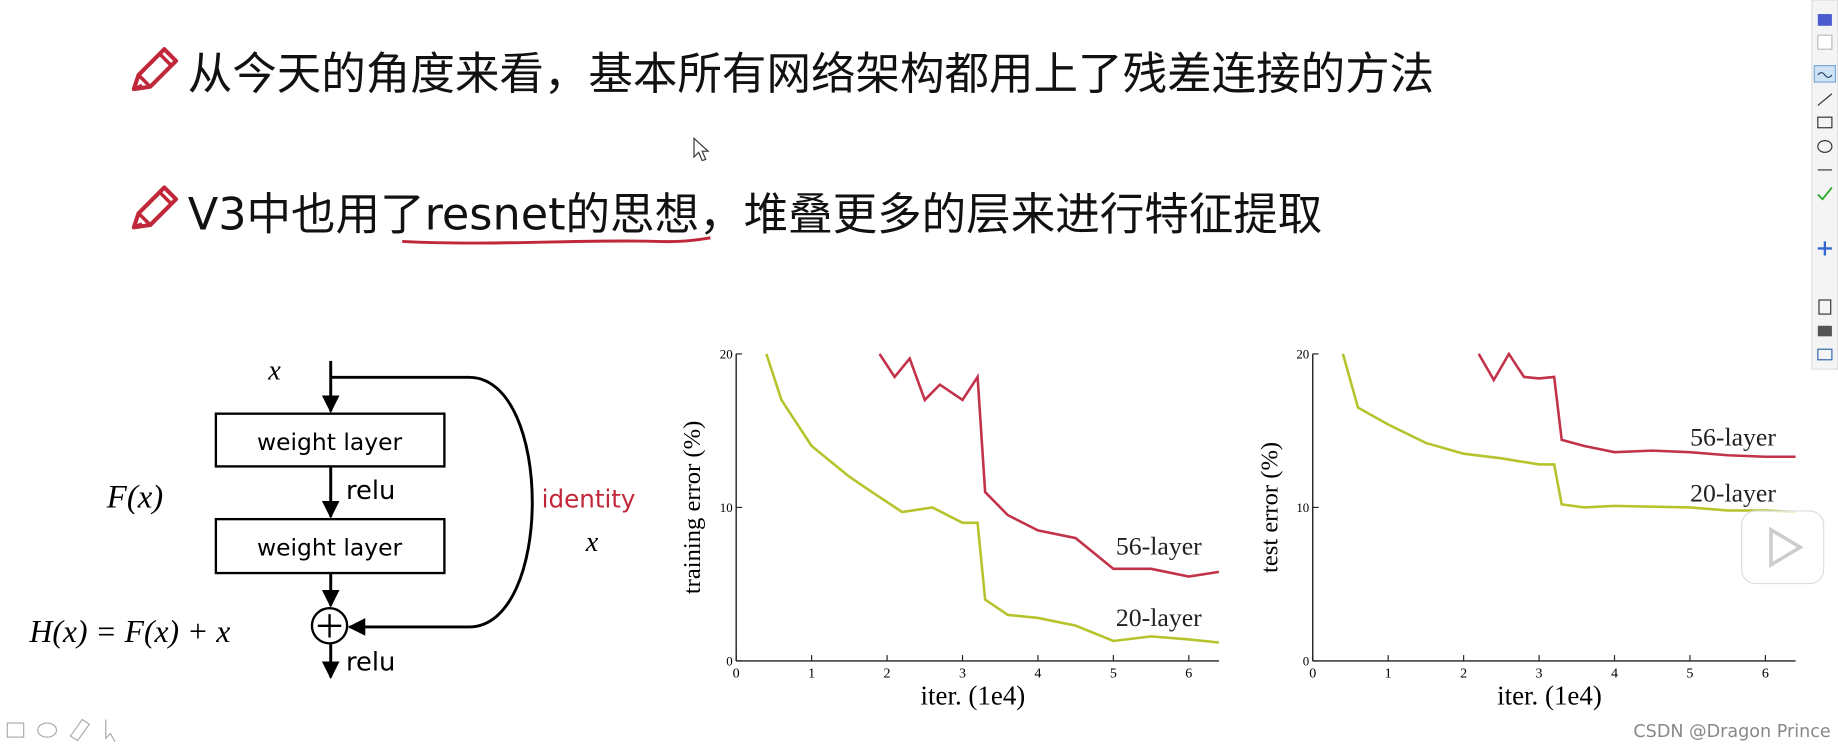 This screenshot has height=750, width=1838. What do you see at coordinates (130, 631) in the screenshot?
I see `diagram-label: H(x) = F(x) + x` at bounding box center [130, 631].